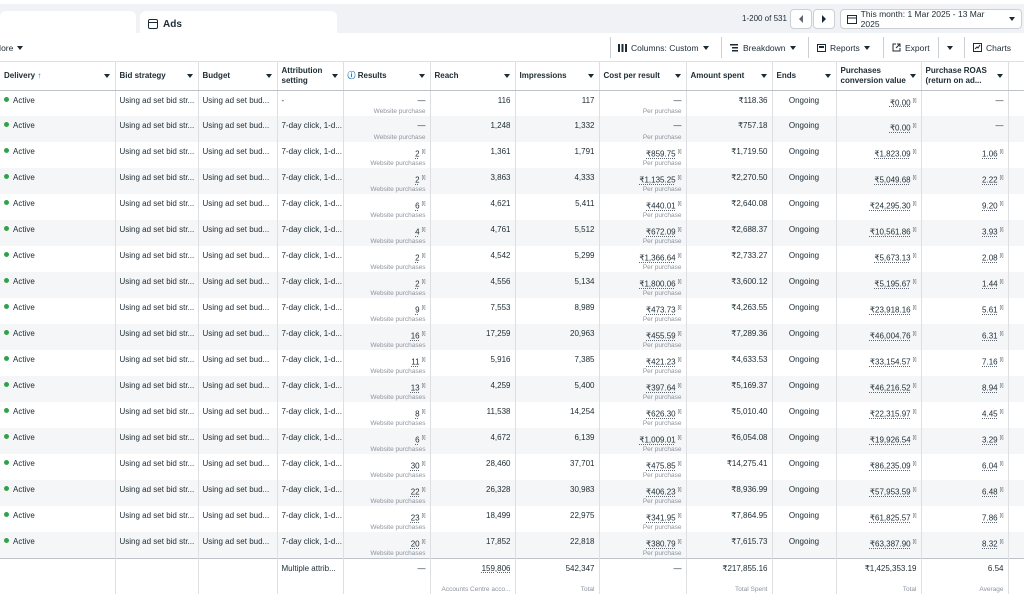  Describe the element at coordinates (657, 284) in the screenshot. I see `cost-per-result-text: ₹1,800.06` at that location.